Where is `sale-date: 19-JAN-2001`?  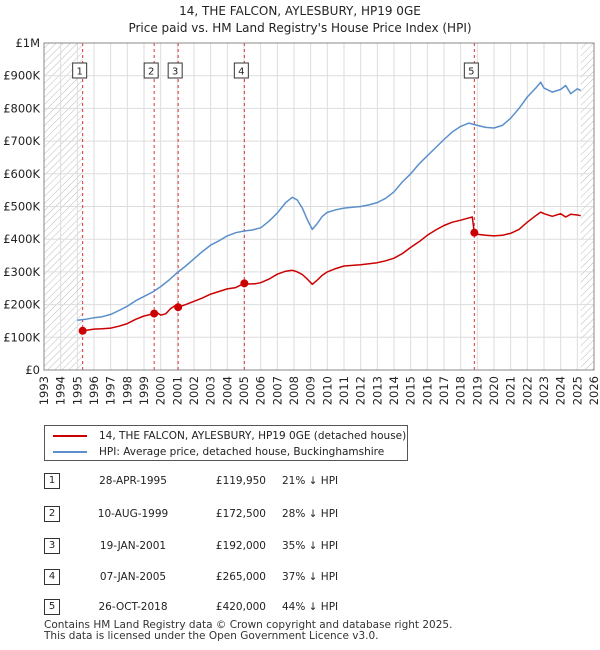 sale-date: 19-JAN-2001 is located at coordinates (133, 546).